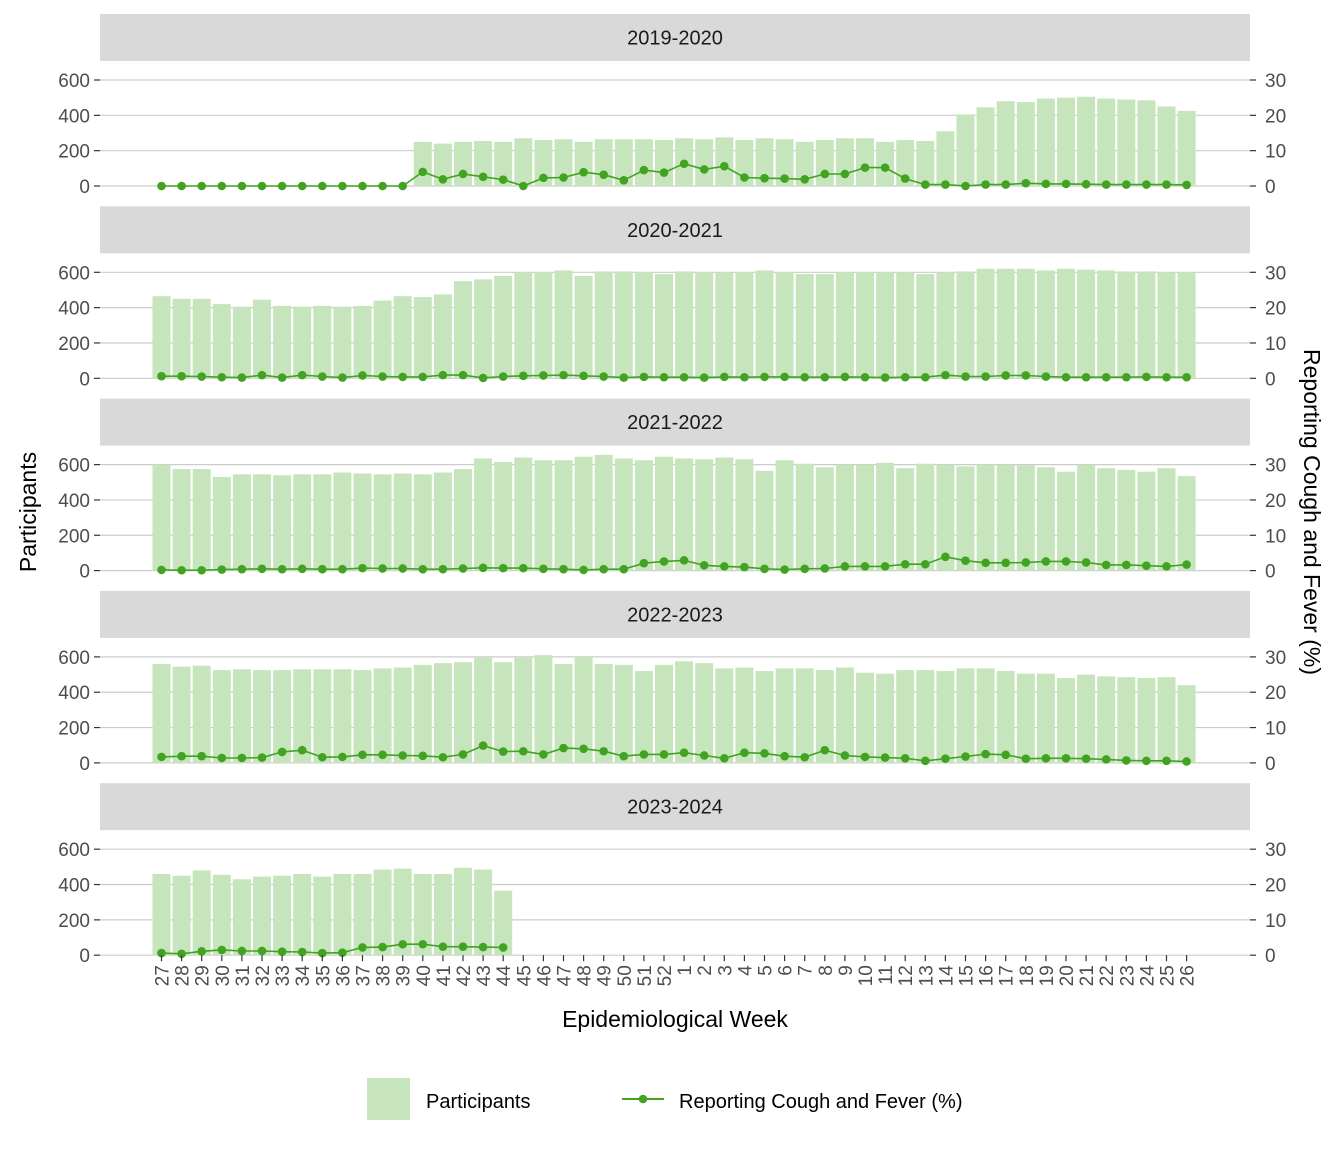  I want to click on facet-panel-2020-2021: 2020-2021 0 200 400 600 0 10 20 30, so click(672, 298).